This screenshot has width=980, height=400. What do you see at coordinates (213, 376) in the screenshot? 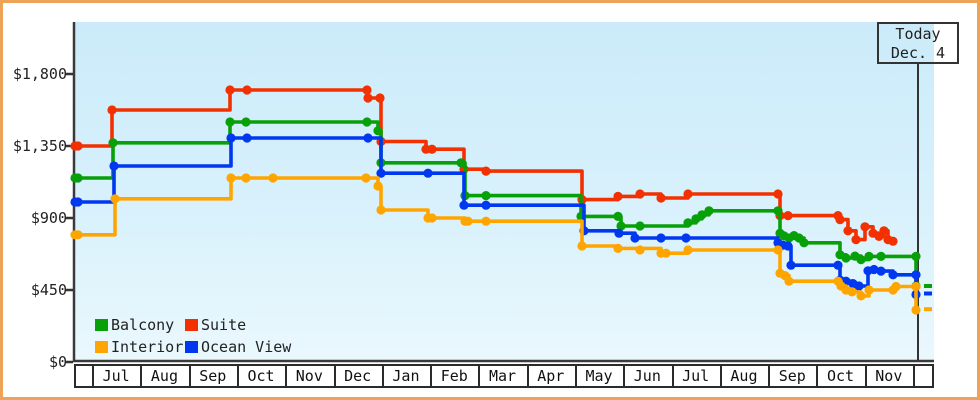
I see `month-label-sep-2: Sep` at bounding box center [213, 376].